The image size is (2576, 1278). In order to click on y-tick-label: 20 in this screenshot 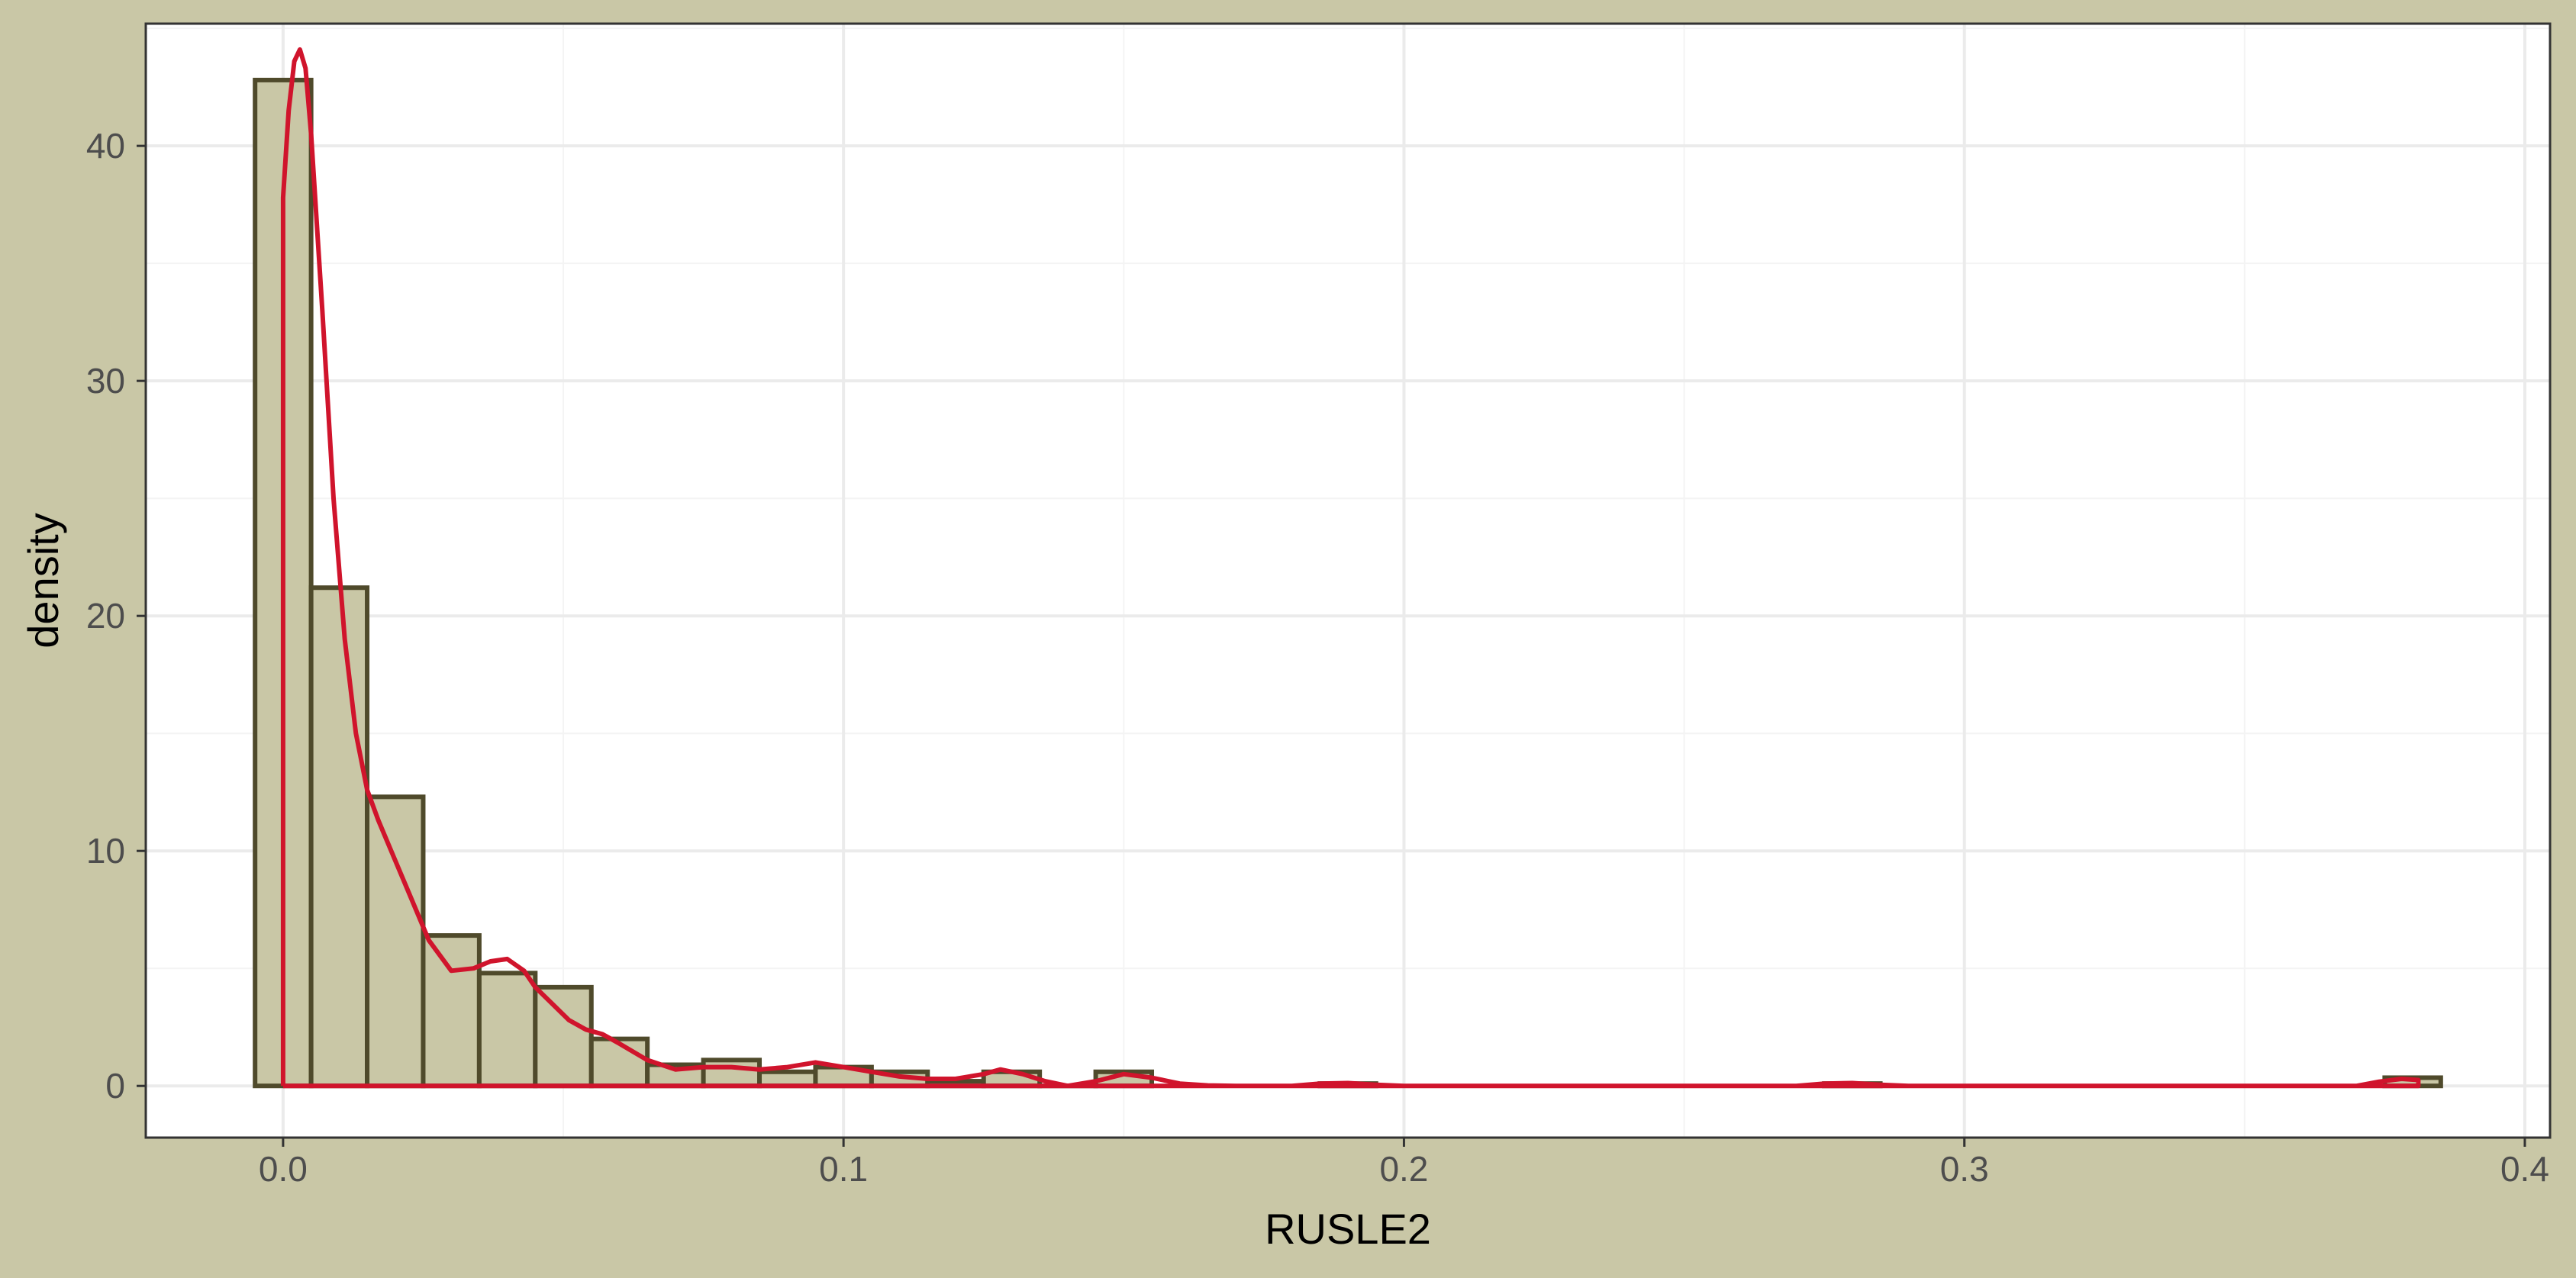, I will do `click(106, 616)`.